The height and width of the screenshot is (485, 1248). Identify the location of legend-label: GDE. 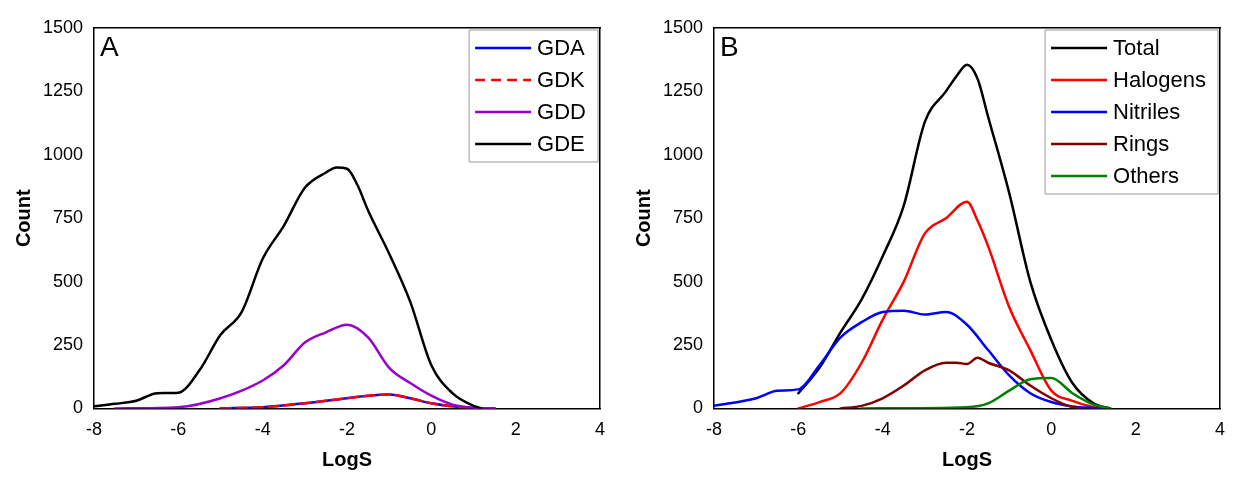
(561, 144).